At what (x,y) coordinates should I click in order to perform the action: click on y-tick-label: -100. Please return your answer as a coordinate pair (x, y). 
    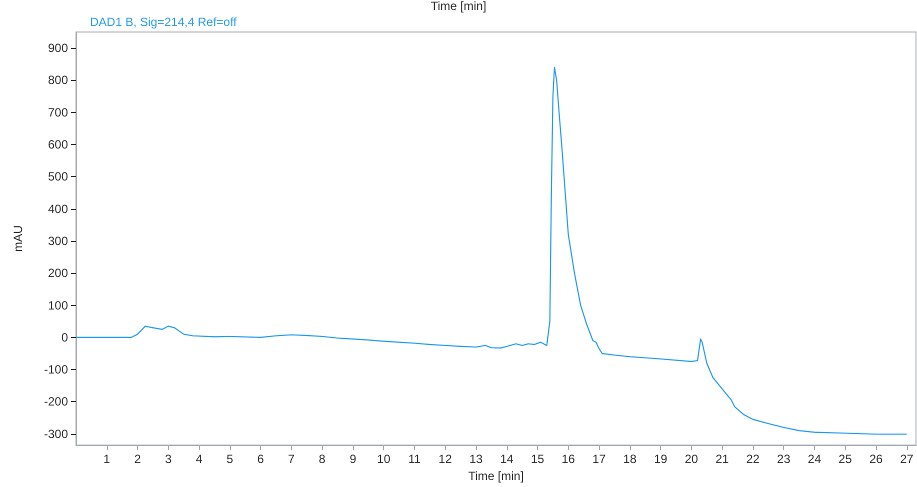
    Looking at the image, I should click on (56, 369).